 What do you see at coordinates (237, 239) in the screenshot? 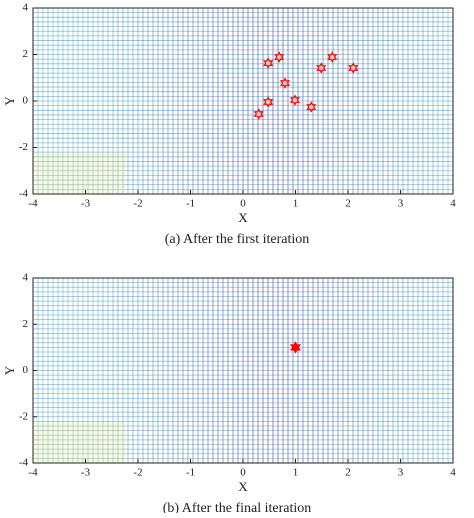
I see `caption: (a) After the first iteration` at bounding box center [237, 239].